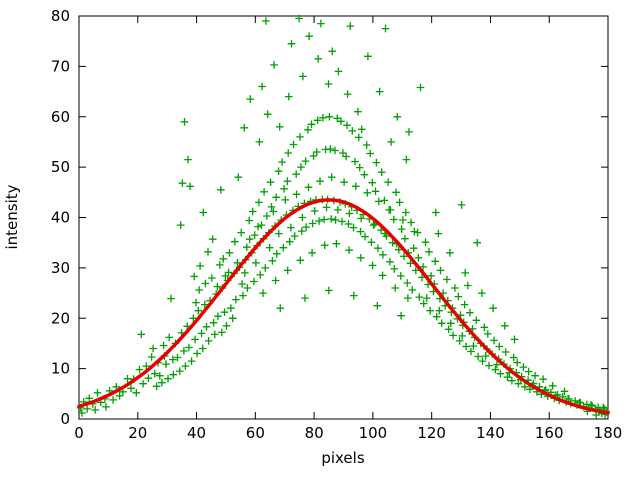  I want to click on y-tick-label: 10, so click(60, 369).